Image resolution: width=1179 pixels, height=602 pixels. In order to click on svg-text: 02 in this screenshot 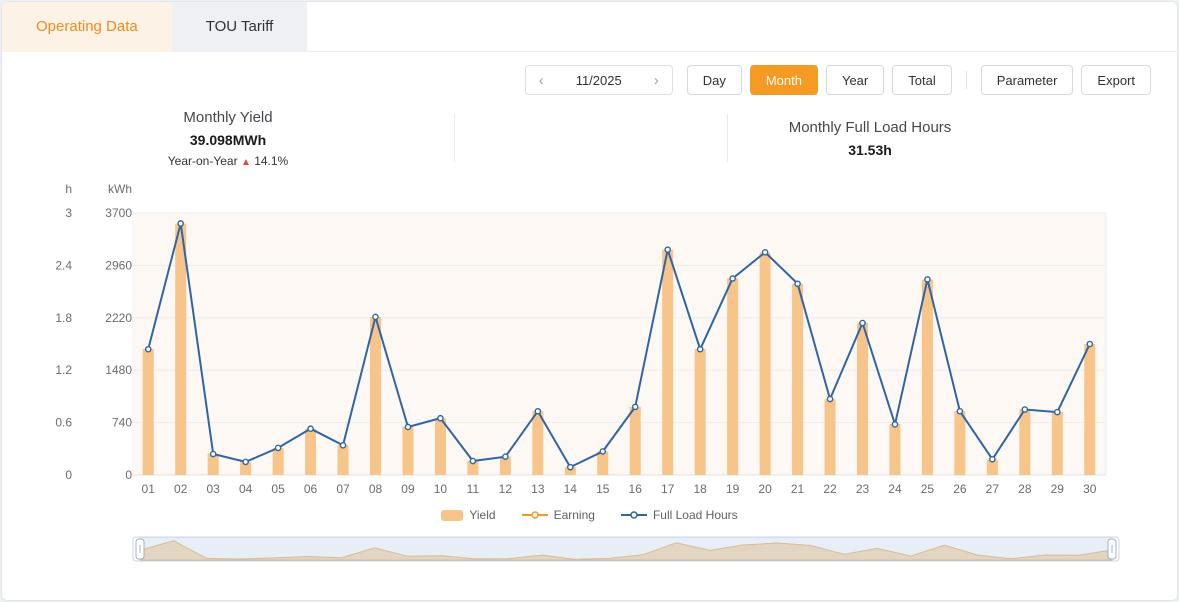, I will do `click(181, 489)`.